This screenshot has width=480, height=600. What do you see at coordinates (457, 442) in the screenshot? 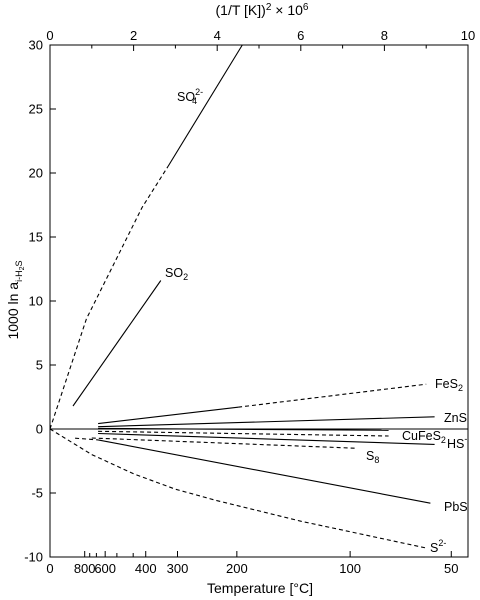
I see `series-label-hs-ion: HS-` at bounding box center [457, 442].